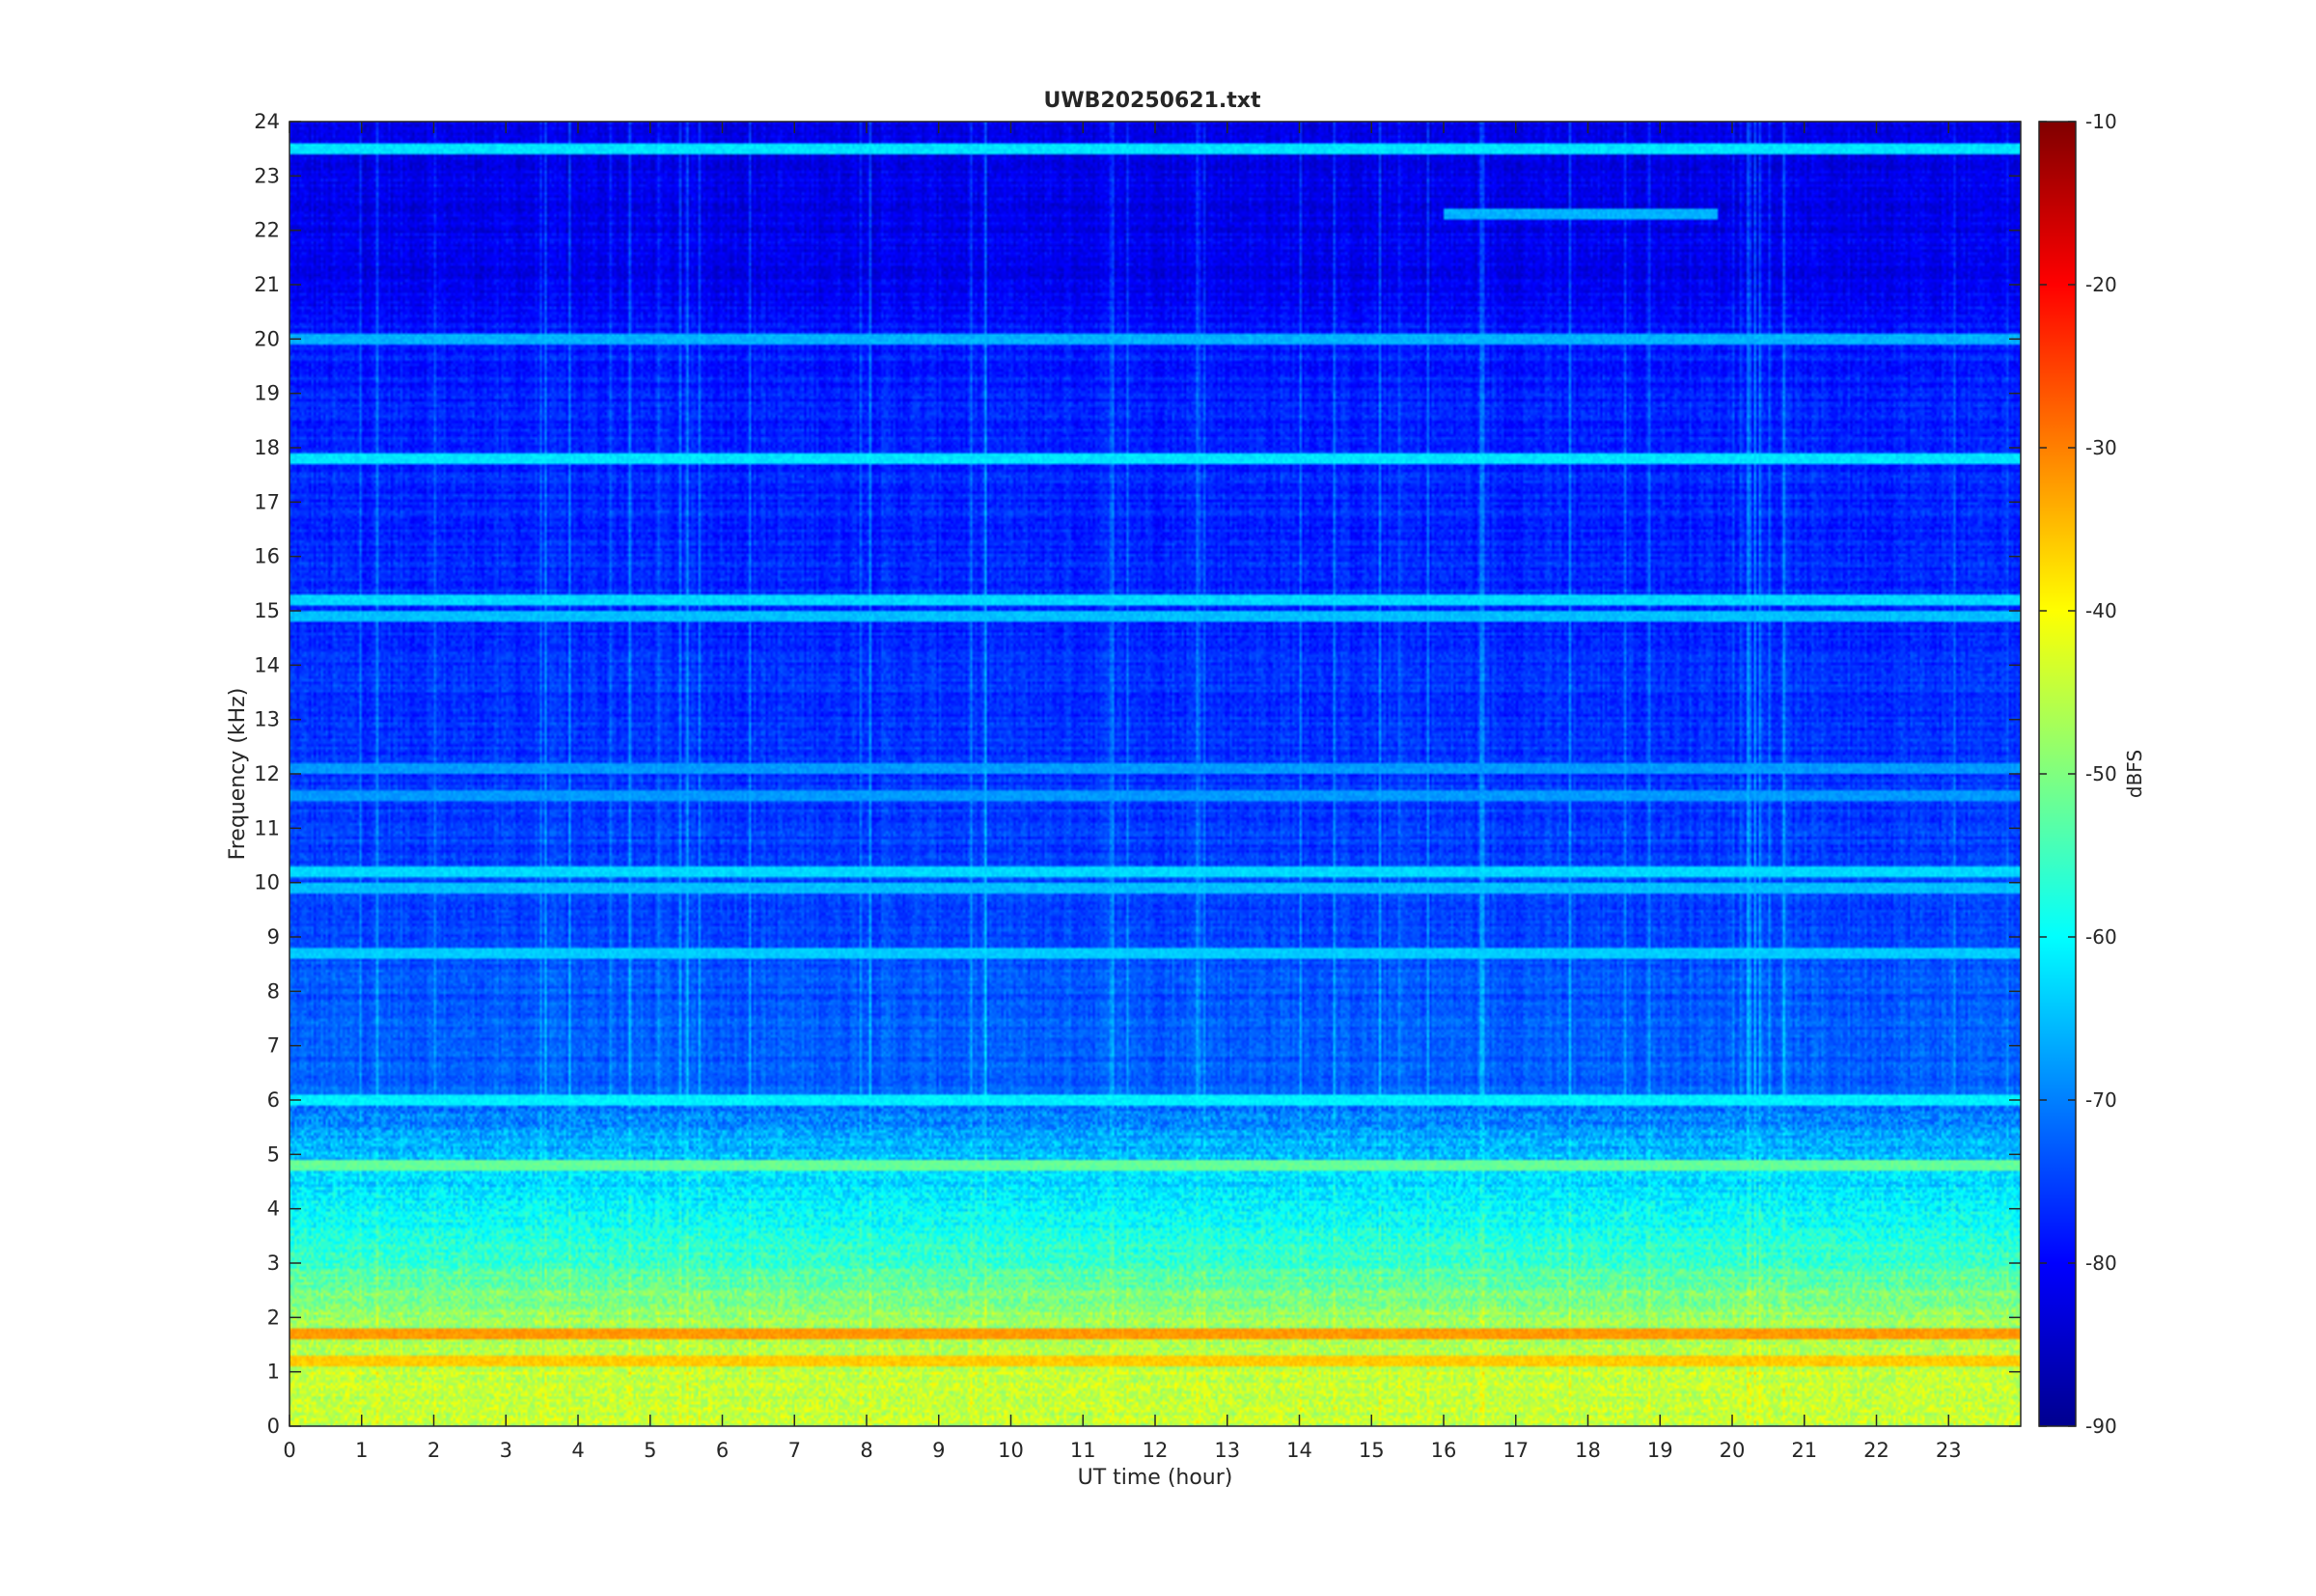 The image size is (2316, 1596). Describe the element at coordinates (2134, 774) in the screenshot. I see `colorbar-label: dBFS` at that location.